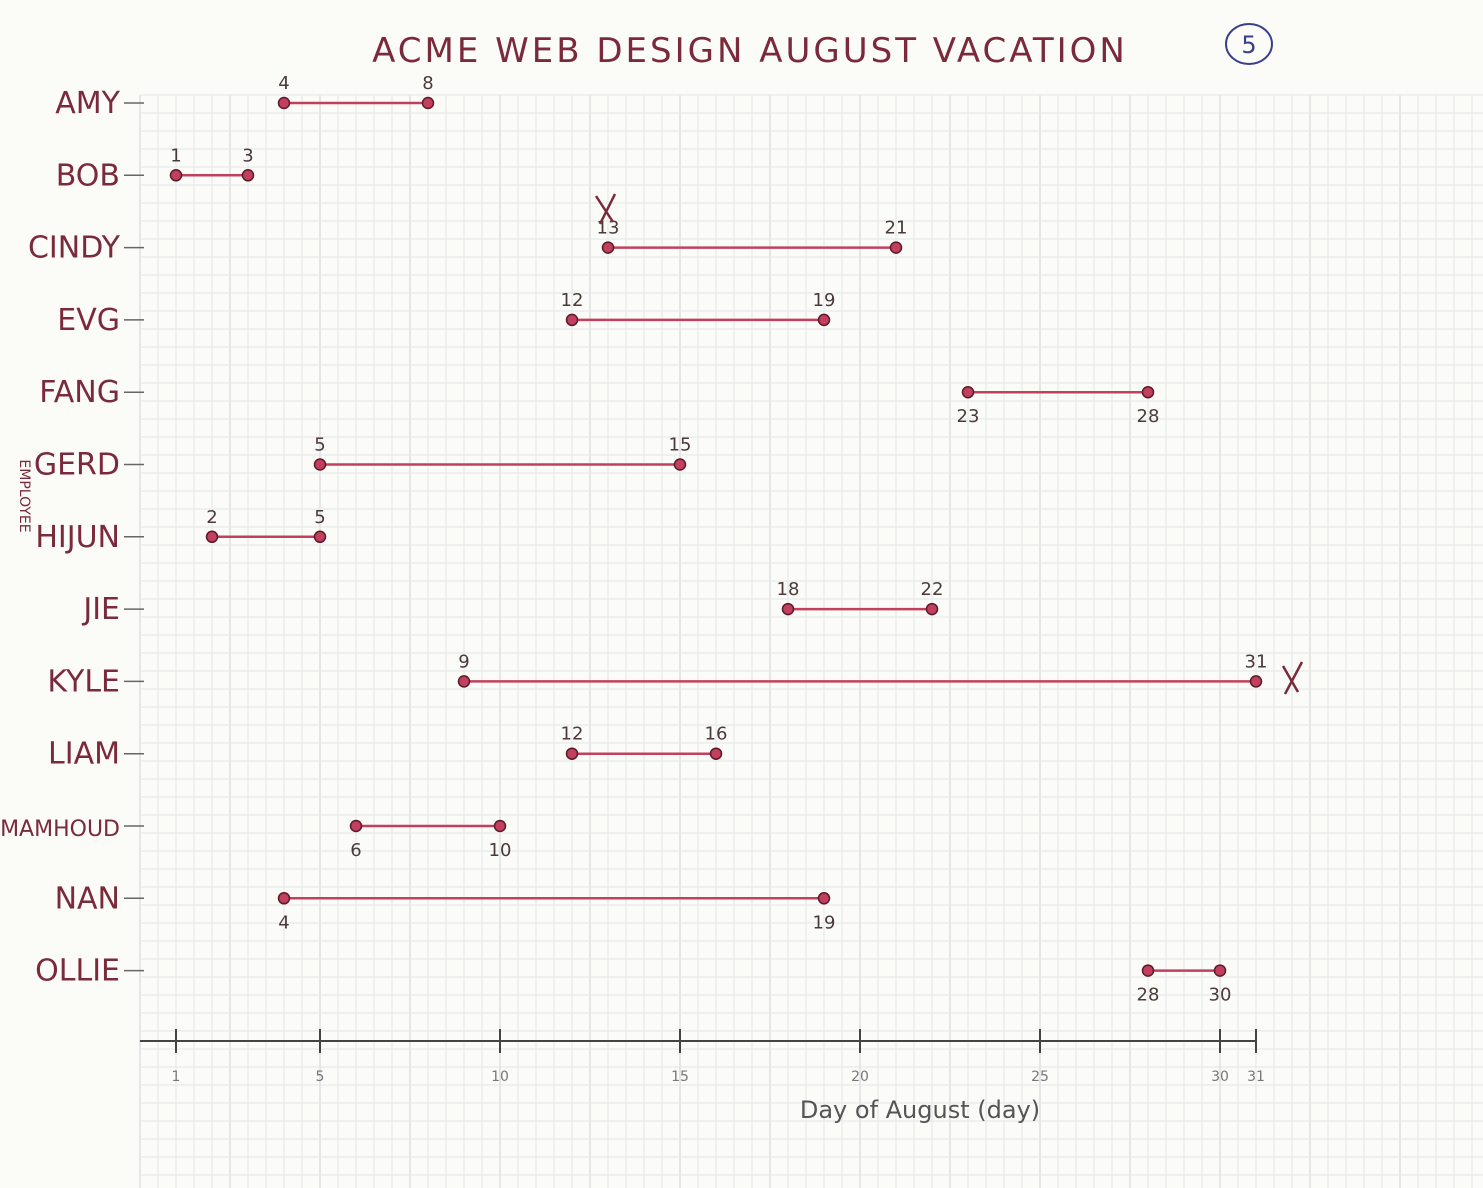 The width and height of the screenshot is (1483, 1188). What do you see at coordinates (680, 1077) in the screenshot?
I see `x-tick-label: 15` at bounding box center [680, 1077].